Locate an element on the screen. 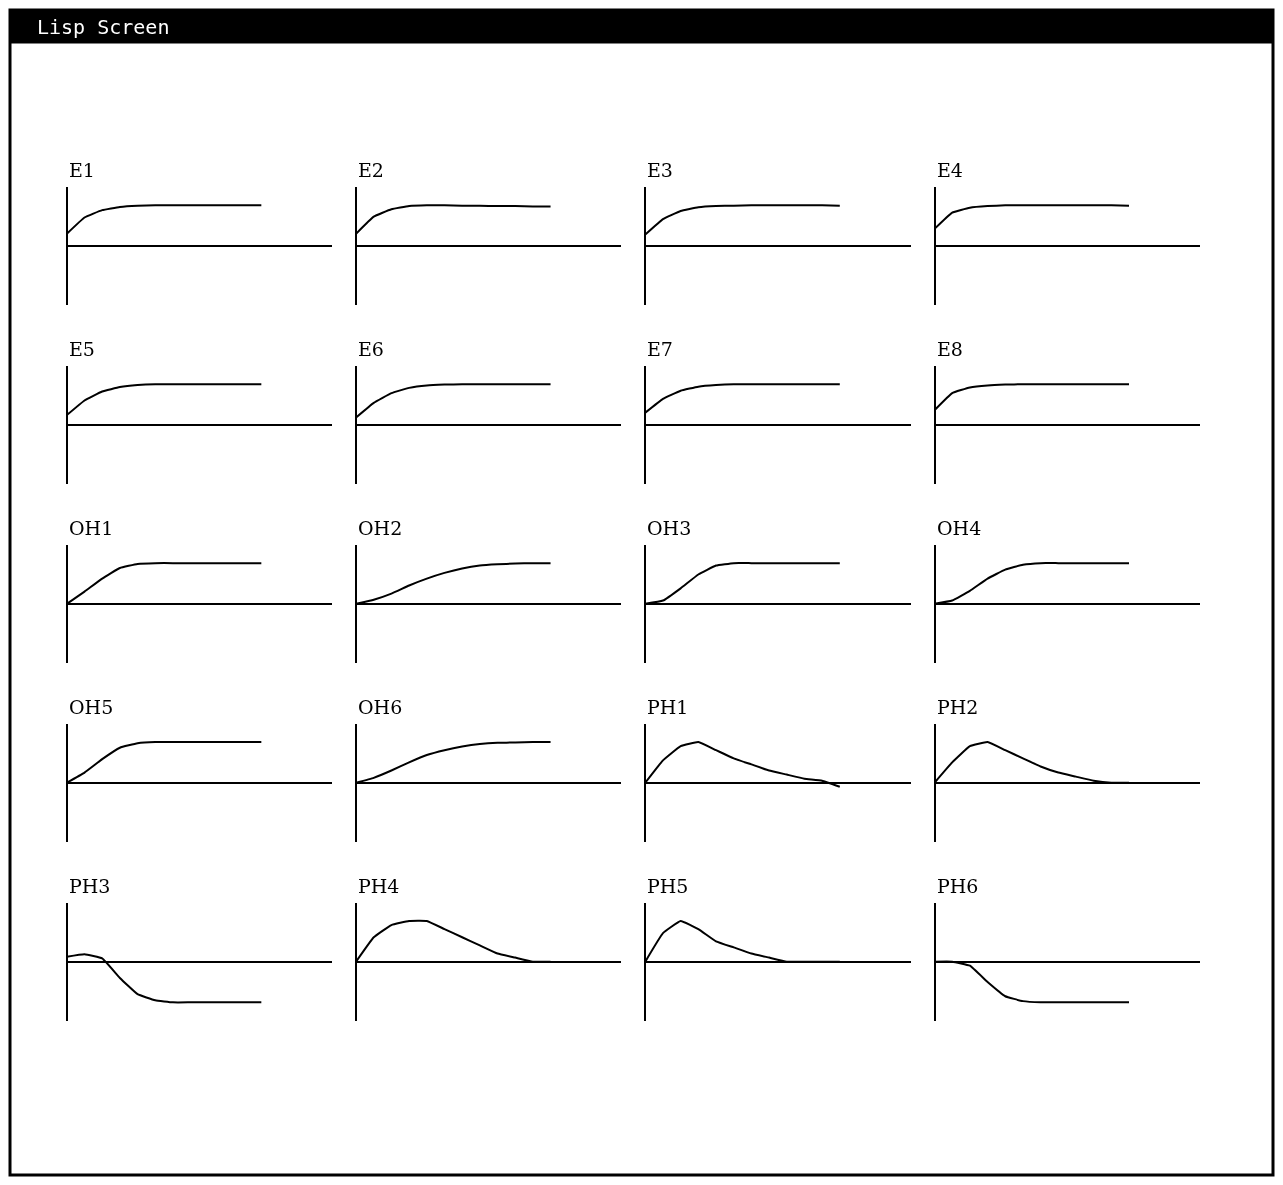 This screenshot has height=1185, width=1283. chart-title: PH6 is located at coordinates (958, 886).